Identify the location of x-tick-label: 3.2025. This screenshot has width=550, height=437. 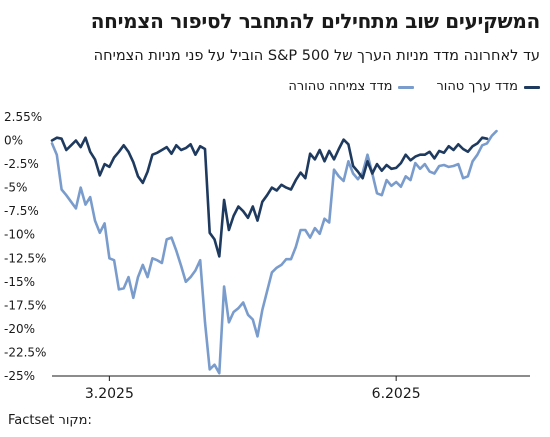
(109, 394).